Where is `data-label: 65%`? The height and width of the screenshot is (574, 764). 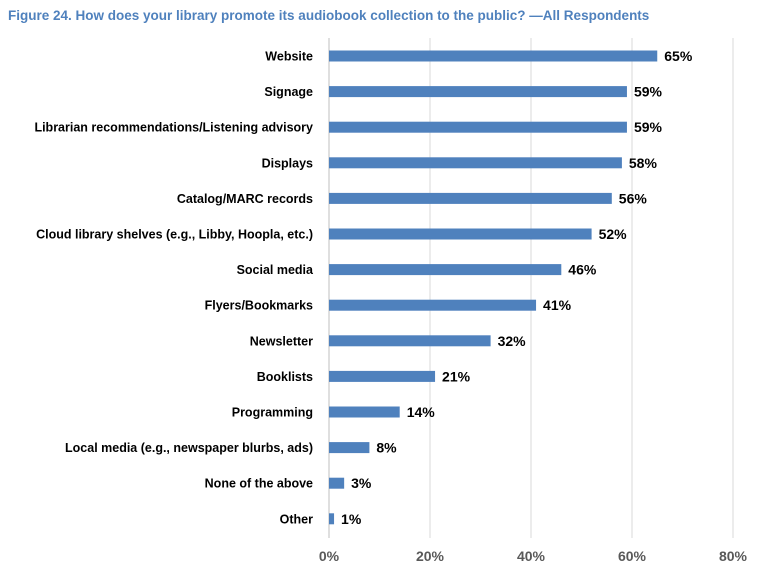
data-label: 65% is located at coordinates (678, 56).